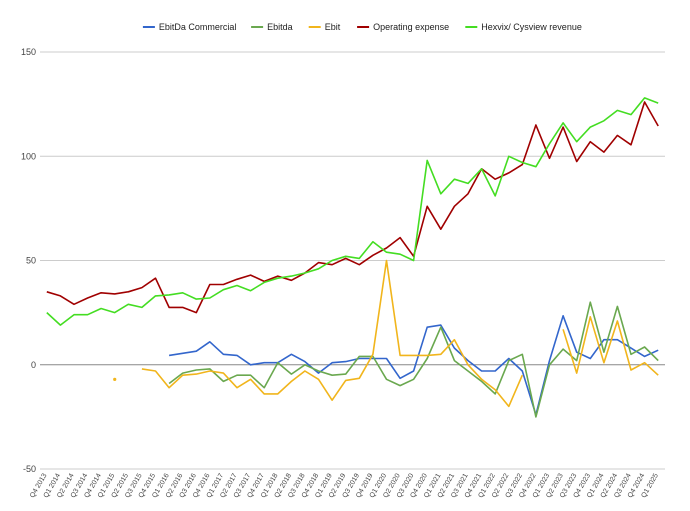 This screenshot has height=511, width=690. Describe the element at coordinates (280, 27) in the screenshot. I see `legend-label: Ebitda` at that location.